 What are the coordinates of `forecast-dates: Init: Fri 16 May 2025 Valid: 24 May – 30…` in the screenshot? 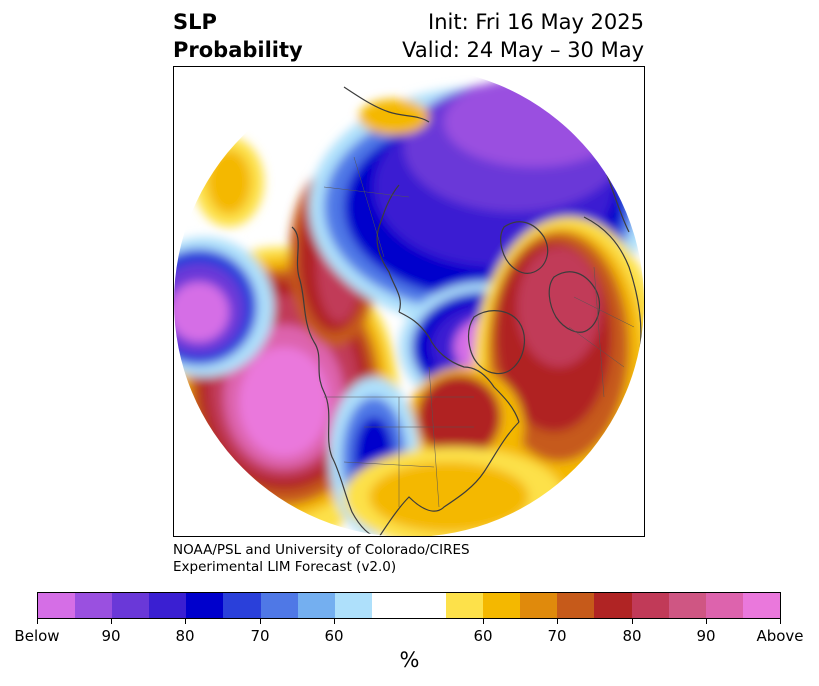 It's located at (523, 36).